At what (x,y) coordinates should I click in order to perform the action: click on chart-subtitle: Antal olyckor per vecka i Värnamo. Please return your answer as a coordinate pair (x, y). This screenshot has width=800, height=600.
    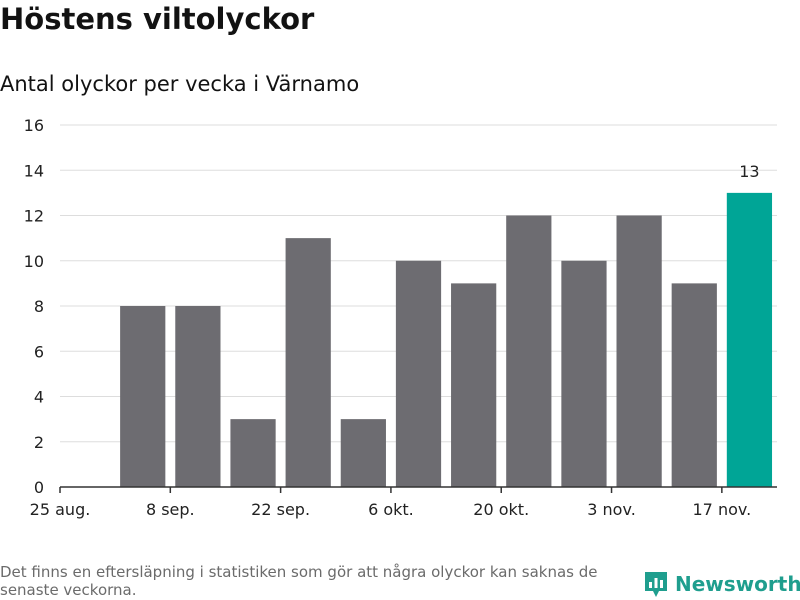
    Looking at the image, I should click on (180, 84).